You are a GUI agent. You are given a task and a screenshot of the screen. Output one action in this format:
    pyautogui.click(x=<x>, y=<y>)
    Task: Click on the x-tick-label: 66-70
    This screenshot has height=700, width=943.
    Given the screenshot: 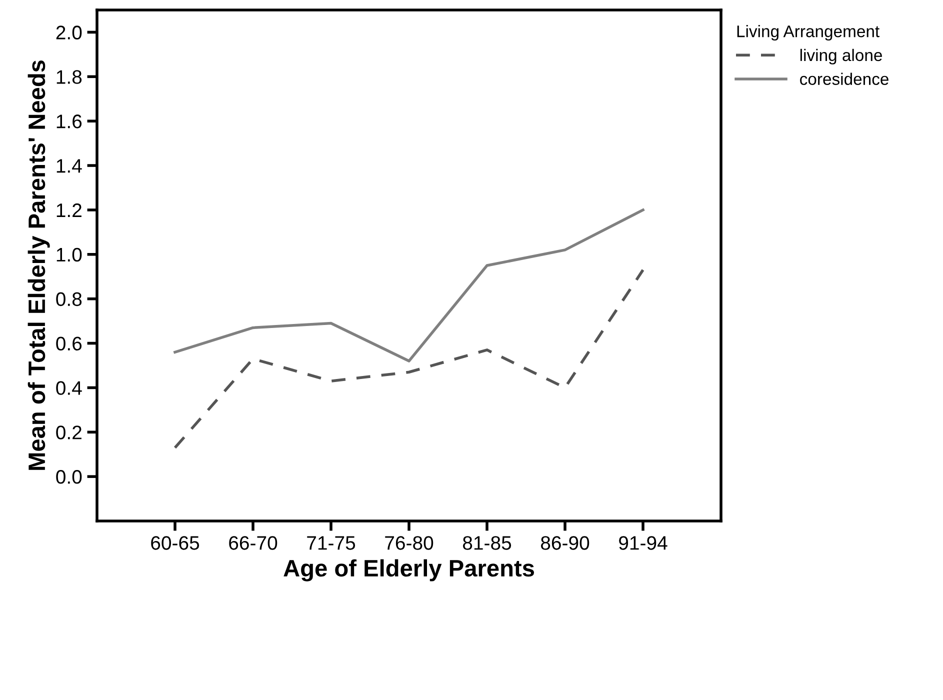 What is the action you would take?
    pyautogui.click(x=253, y=543)
    